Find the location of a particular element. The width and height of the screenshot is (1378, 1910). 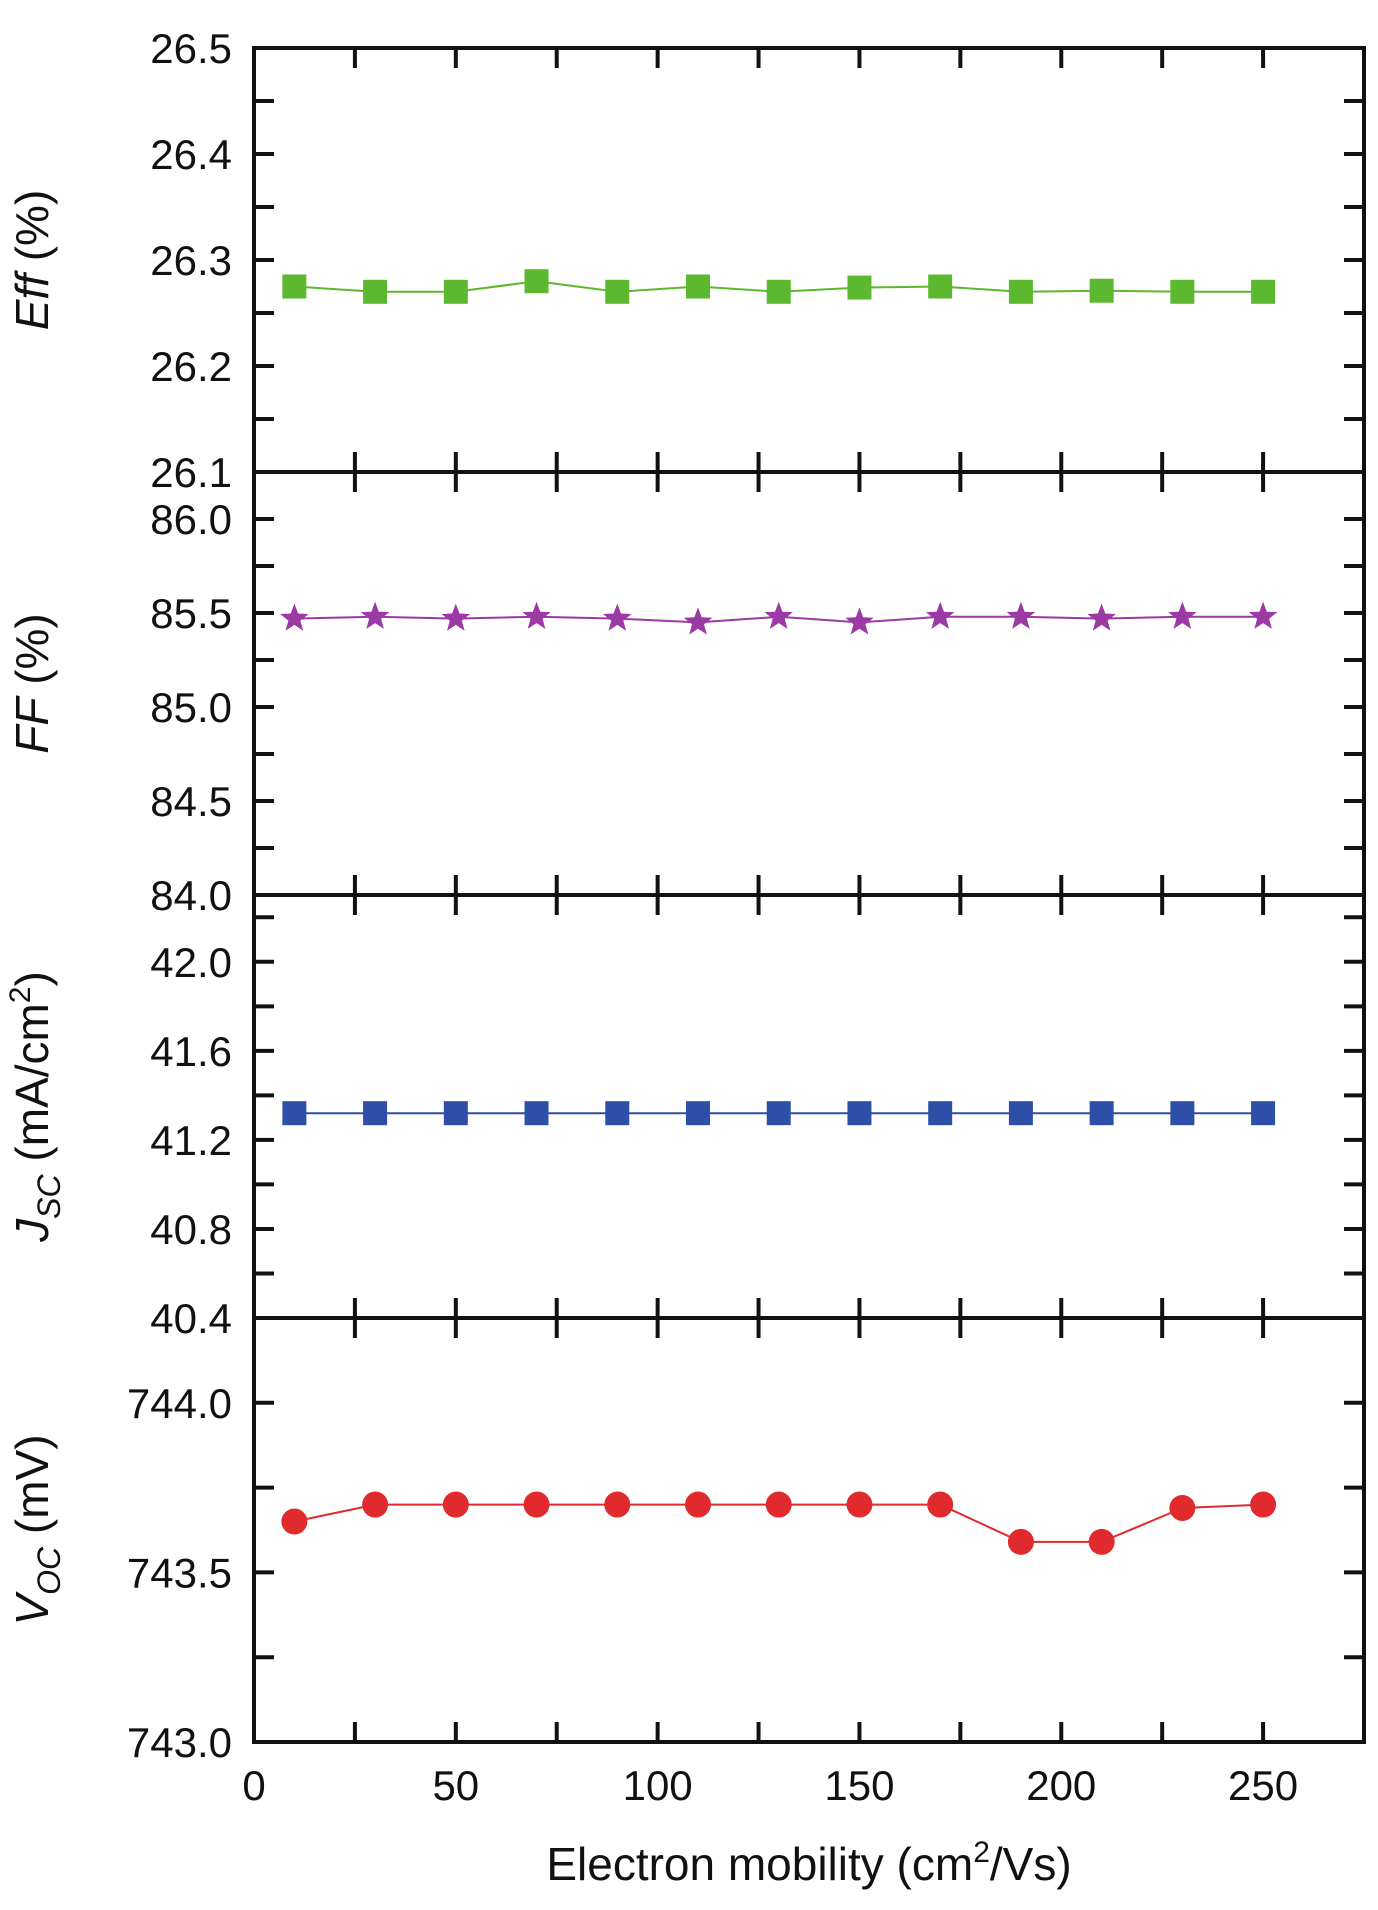

y-axis-label: Eff (%) is located at coordinates (32, 260).